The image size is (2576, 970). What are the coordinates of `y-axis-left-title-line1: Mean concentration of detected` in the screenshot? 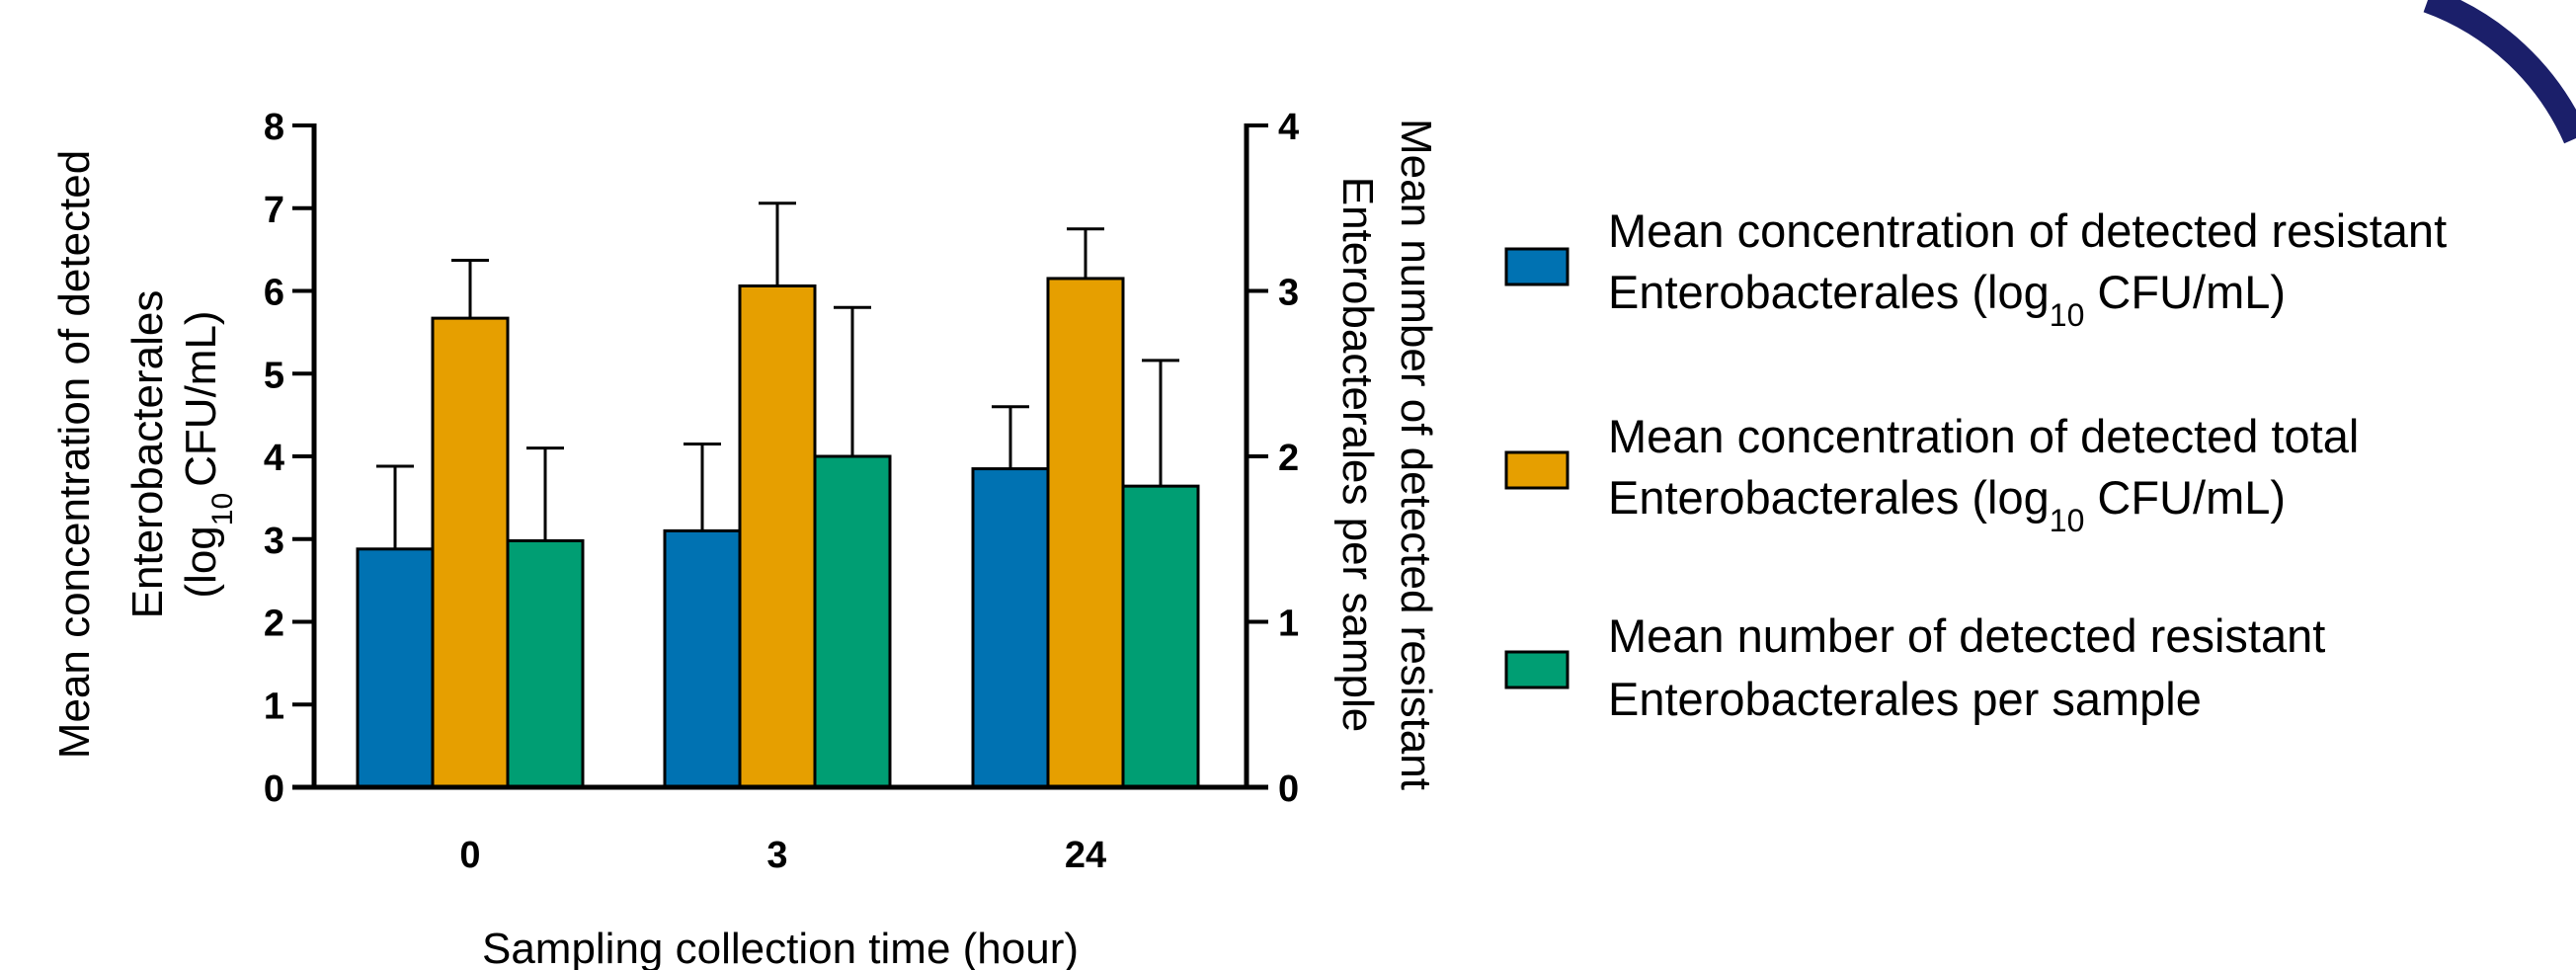 It's located at (74, 454).